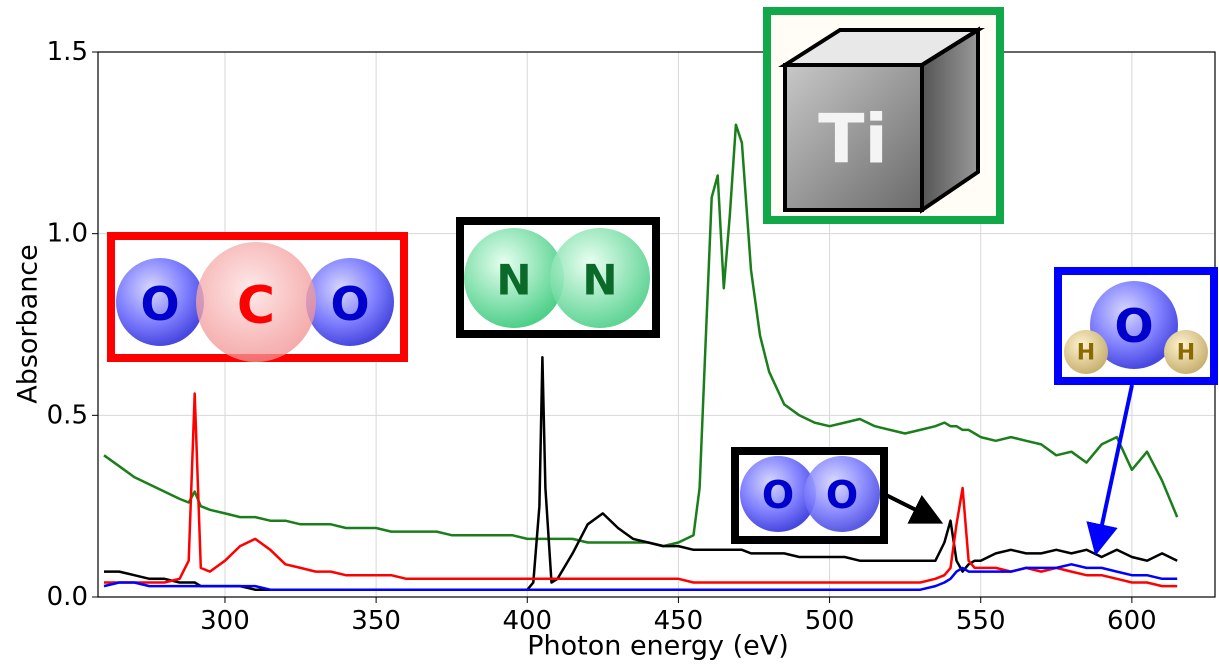  I want to click on x-tick-label: 400, so click(527, 621).